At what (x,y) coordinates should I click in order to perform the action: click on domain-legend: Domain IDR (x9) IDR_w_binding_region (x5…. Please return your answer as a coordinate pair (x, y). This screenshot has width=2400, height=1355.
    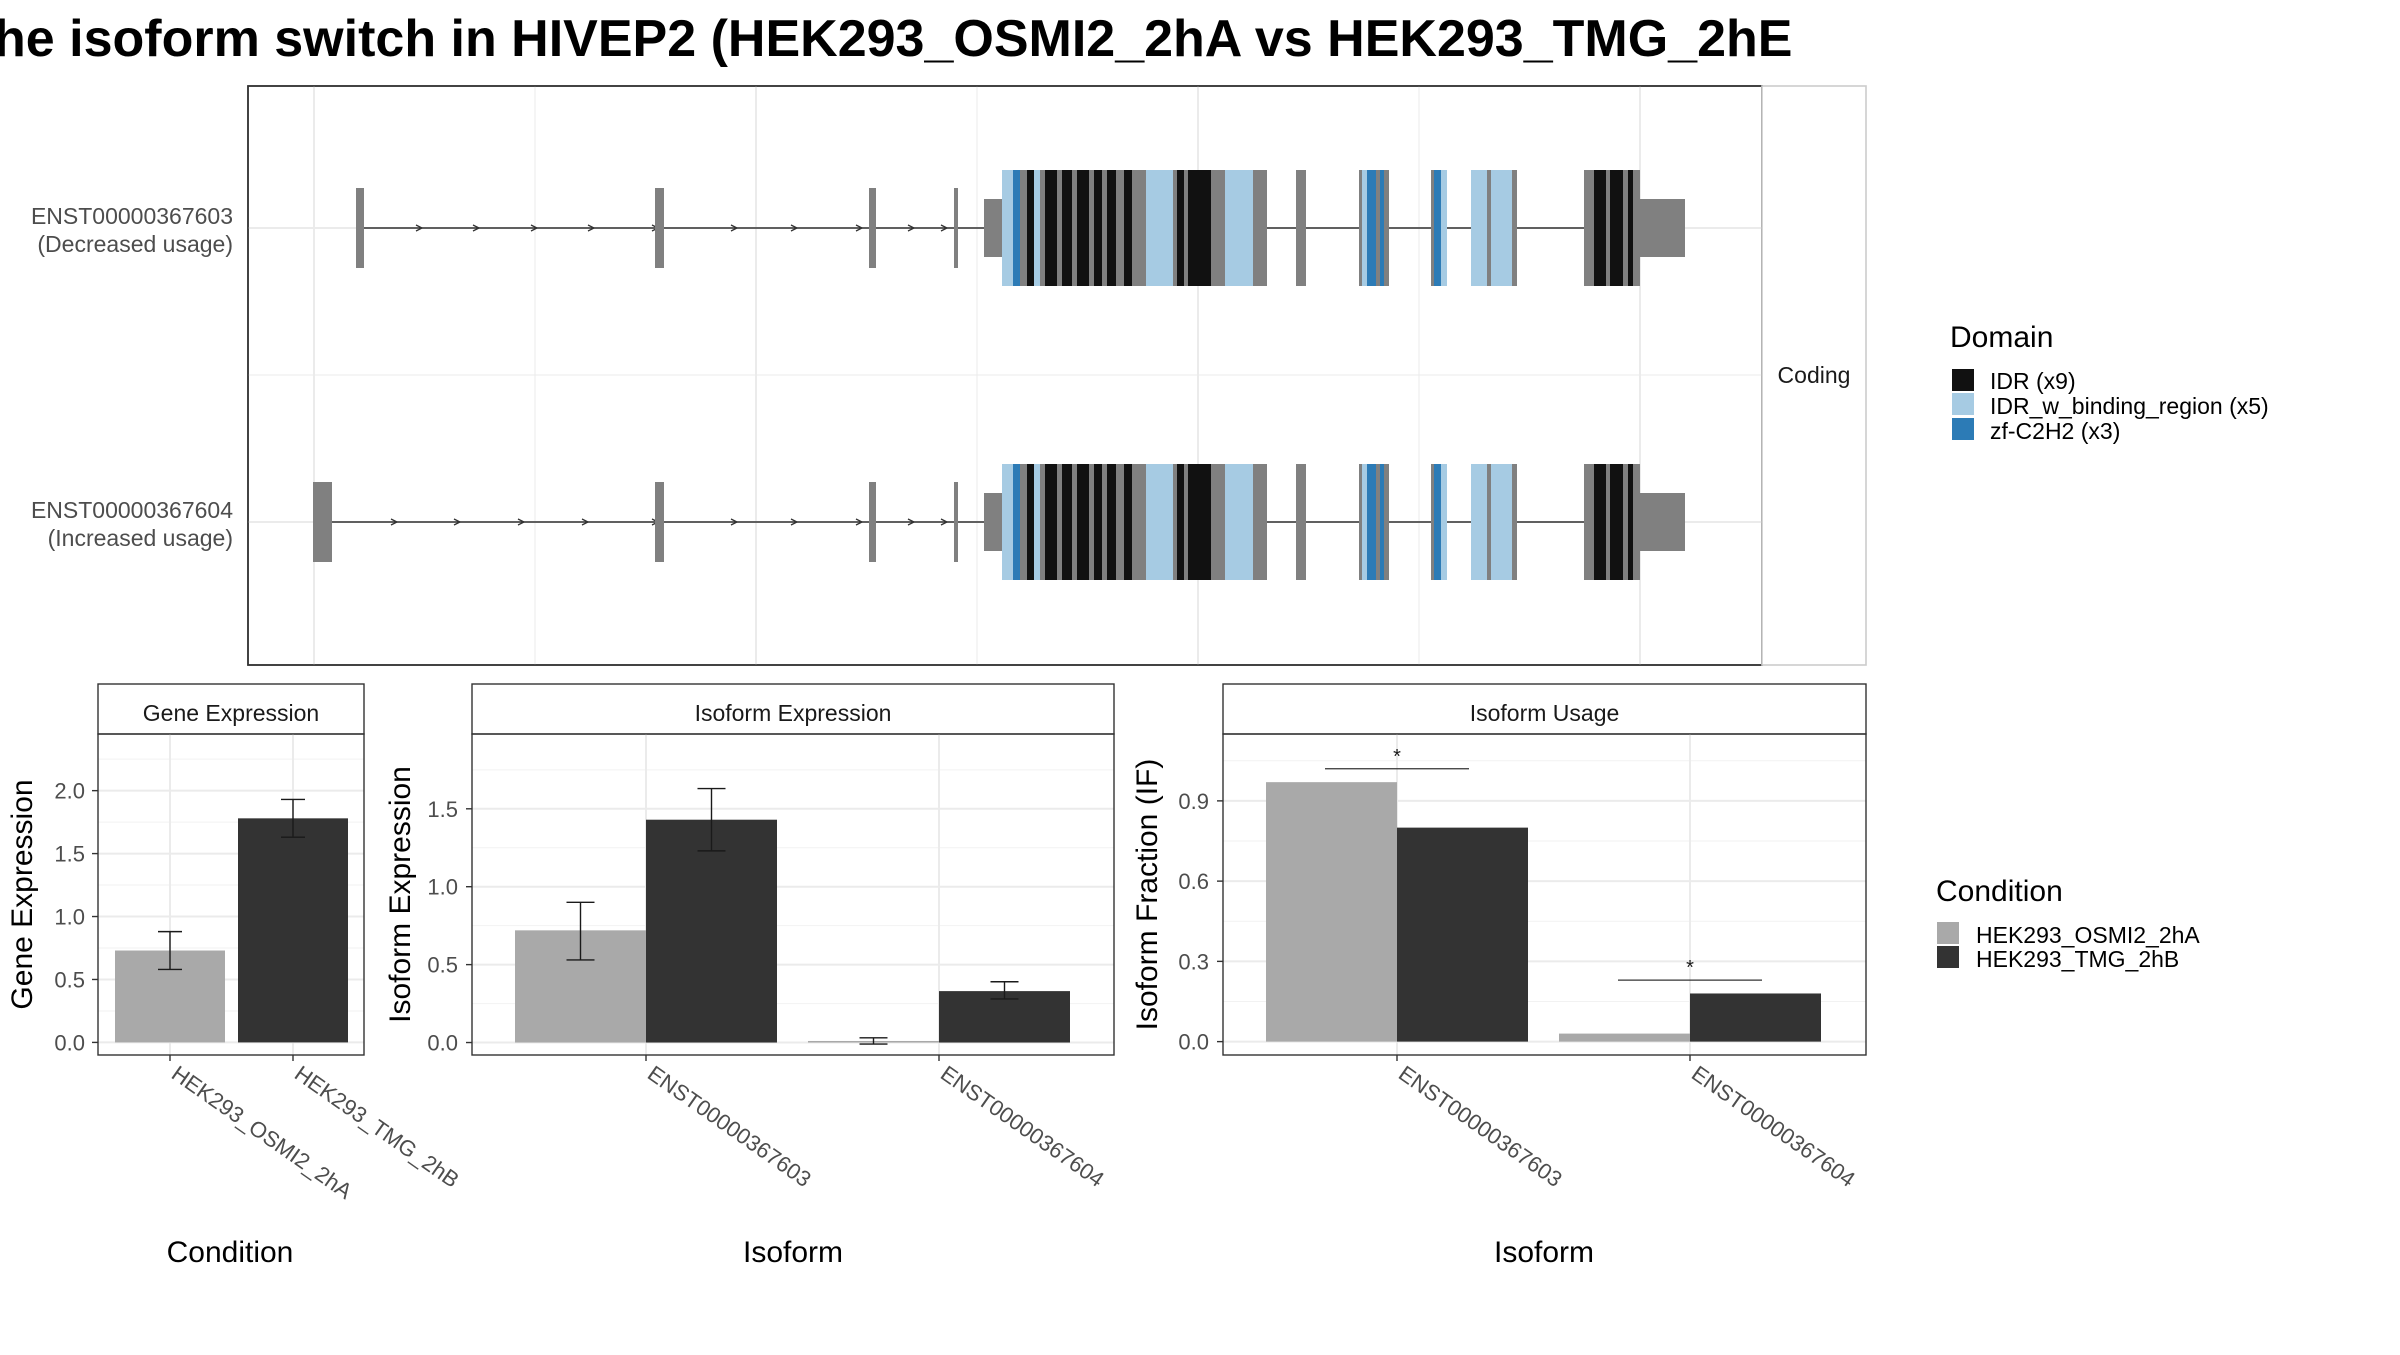
    Looking at the image, I should click on (2109, 382).